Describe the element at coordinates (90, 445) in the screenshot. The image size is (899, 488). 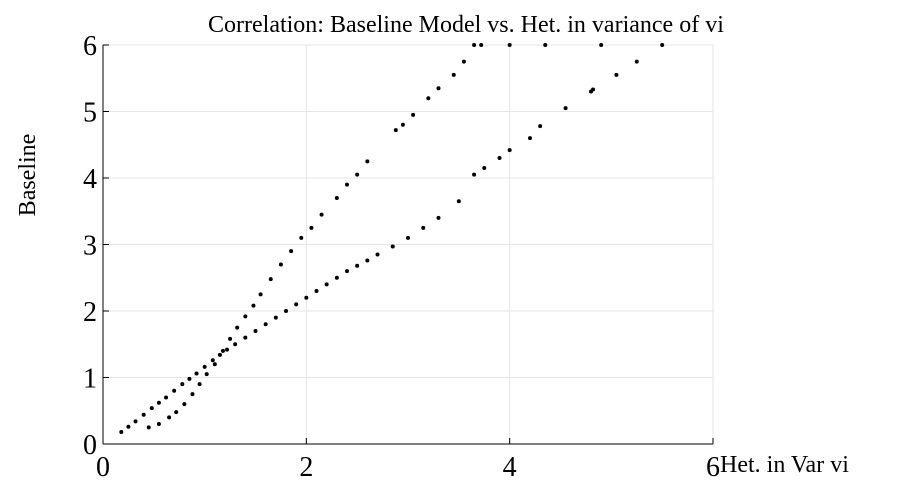
I see `y-tick-label: 0` at that location.